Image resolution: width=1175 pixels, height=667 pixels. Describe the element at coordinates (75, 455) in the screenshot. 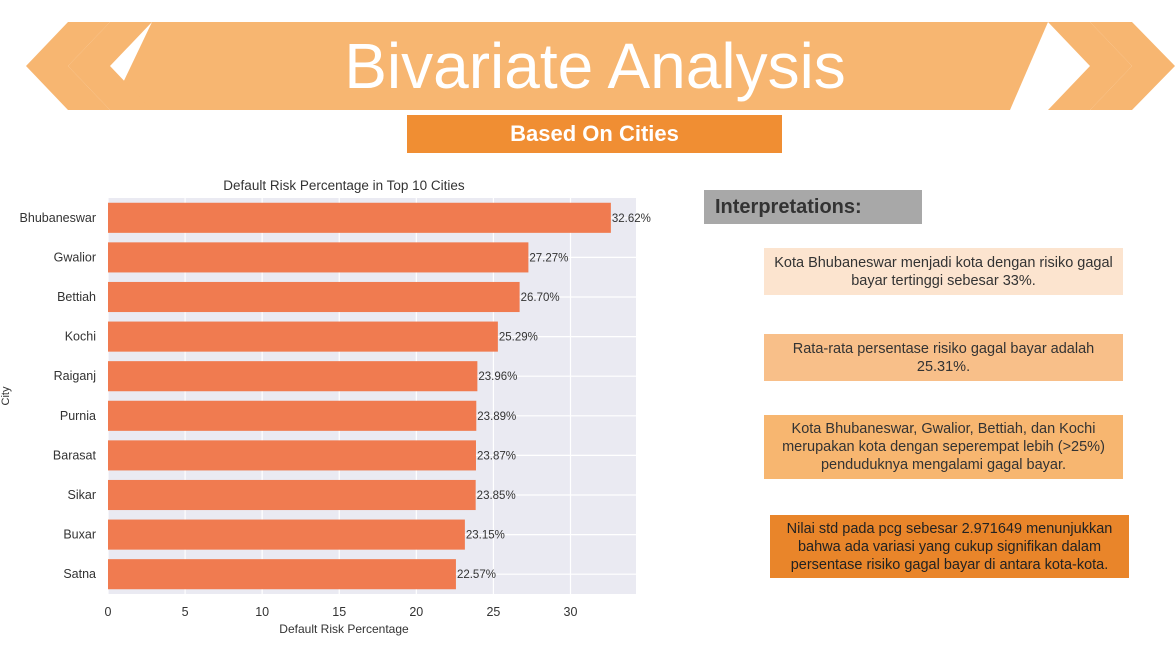

I see `y-tick-label: Barasat` at that location.